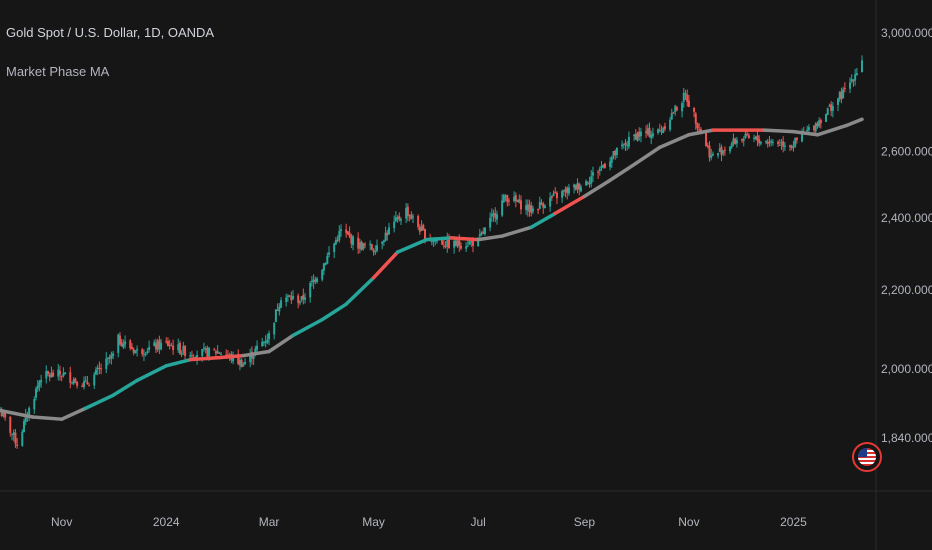 This screenshot has height=550, width=932. What do you see at coordinates (269, 522) in the screenshot?
I see `x-tick-label: Mar` at bounding box center [269, 522].